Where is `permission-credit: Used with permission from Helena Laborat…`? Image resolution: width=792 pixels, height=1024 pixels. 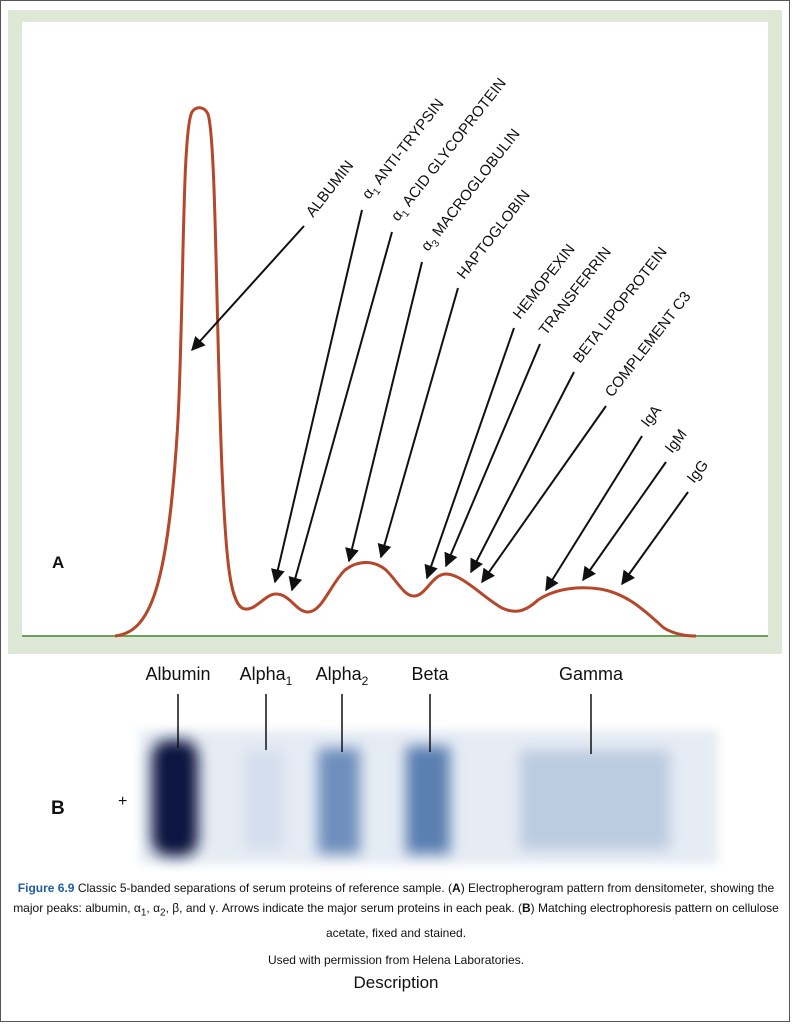 permission-credit: Used with permission from Helena Laborat… is located at coordinates (396, 960).